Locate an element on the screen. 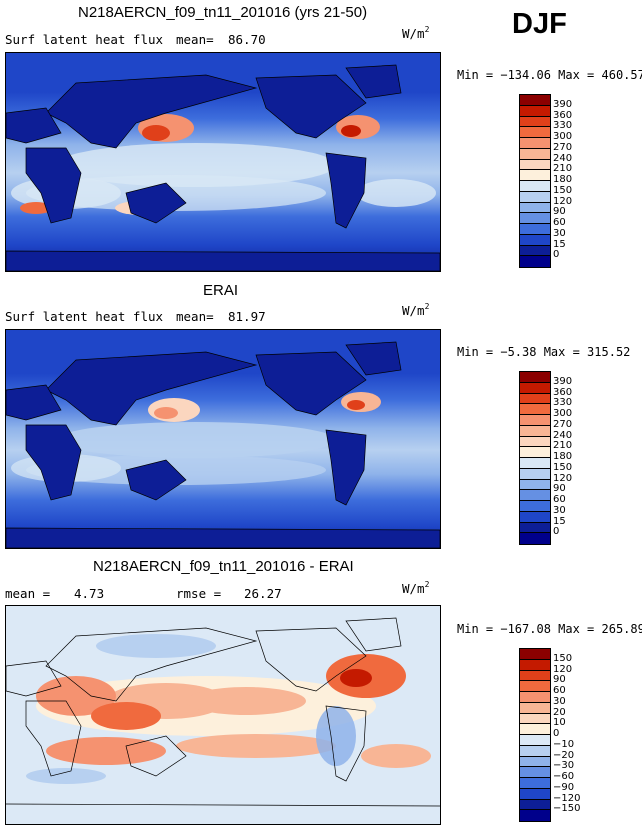 The image size is (642, 830). panel-2-colorbar is located at coordinates (535, 458).